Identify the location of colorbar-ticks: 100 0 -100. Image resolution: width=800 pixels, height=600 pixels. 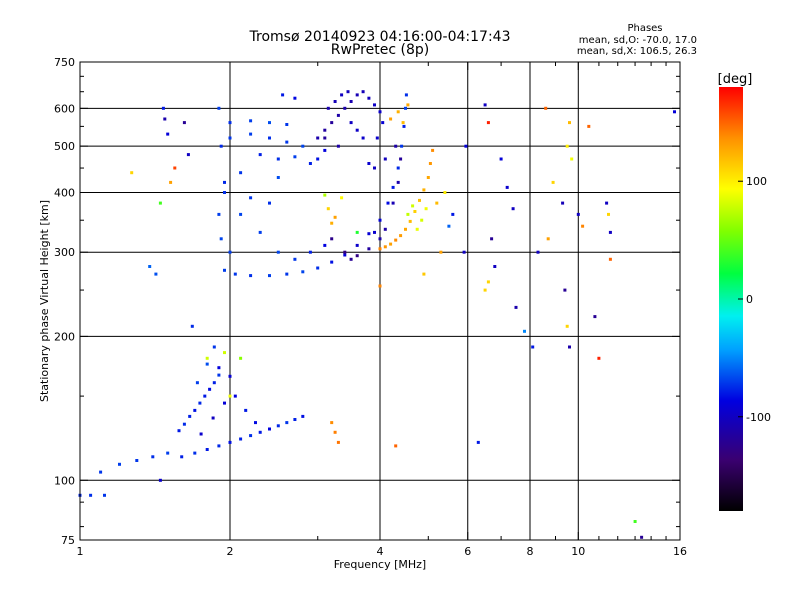
(754, 299).